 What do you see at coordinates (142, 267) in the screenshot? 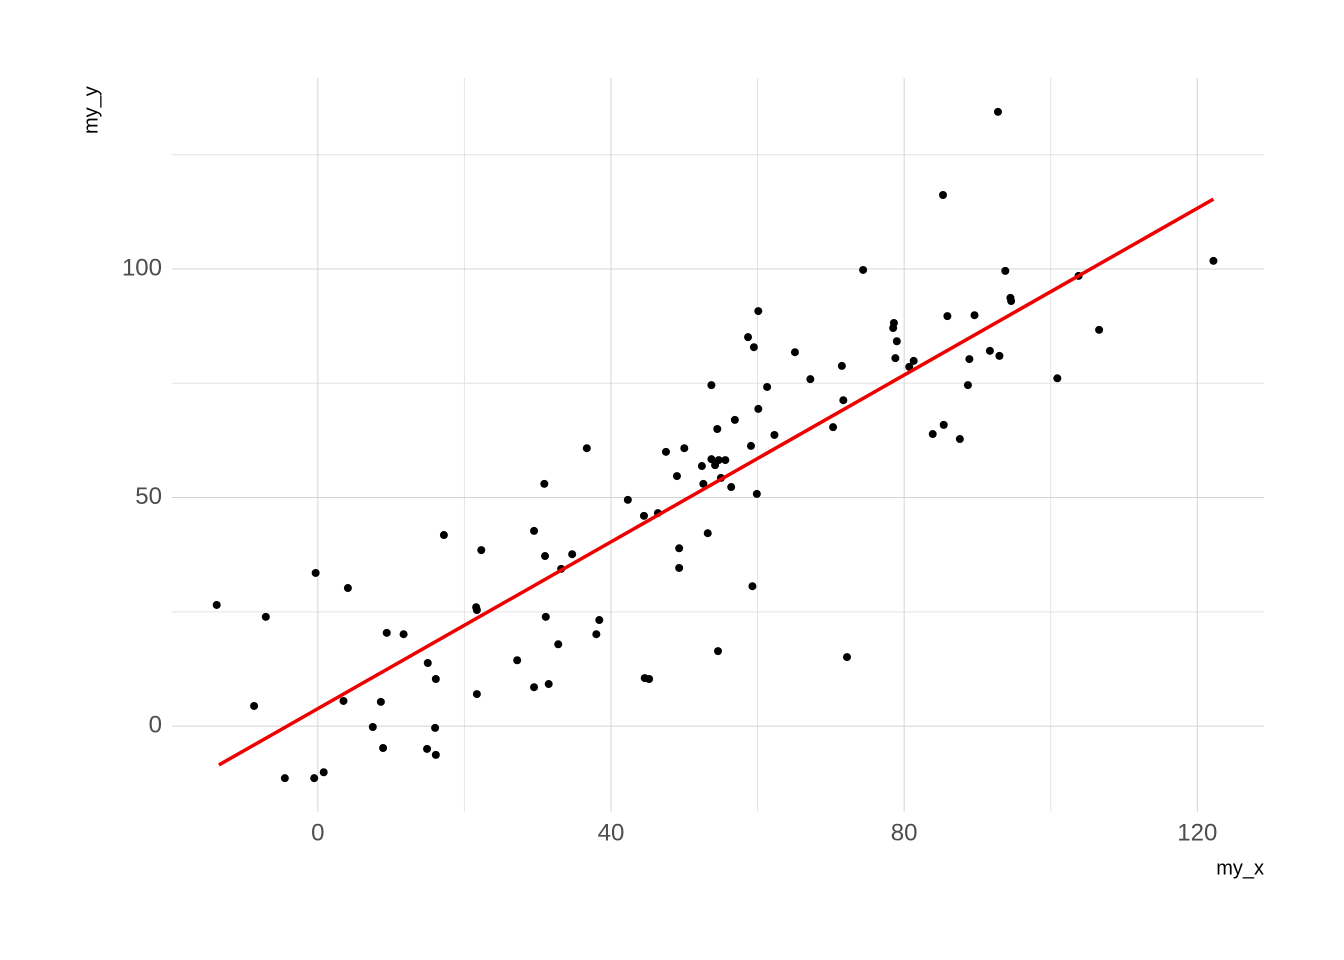
I see `y-tick-label: 100` at bounding box center [142, 267].